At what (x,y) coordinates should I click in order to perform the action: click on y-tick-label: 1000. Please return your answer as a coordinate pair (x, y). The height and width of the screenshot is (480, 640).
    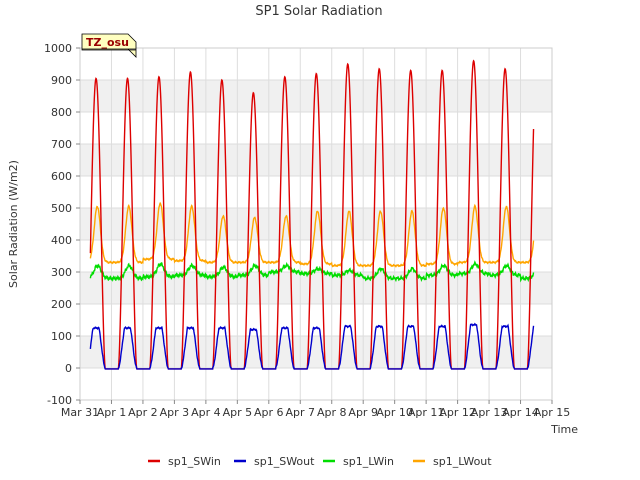
    Looking at the image, I should click on (58, 48).